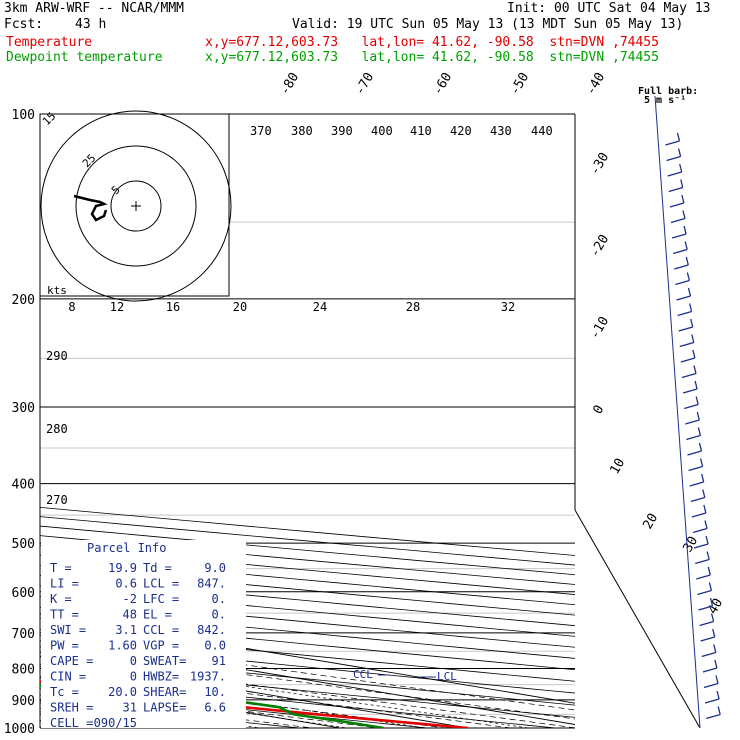  I want to click on parcel-info-cell: SHEAR=, so click(164, 692).